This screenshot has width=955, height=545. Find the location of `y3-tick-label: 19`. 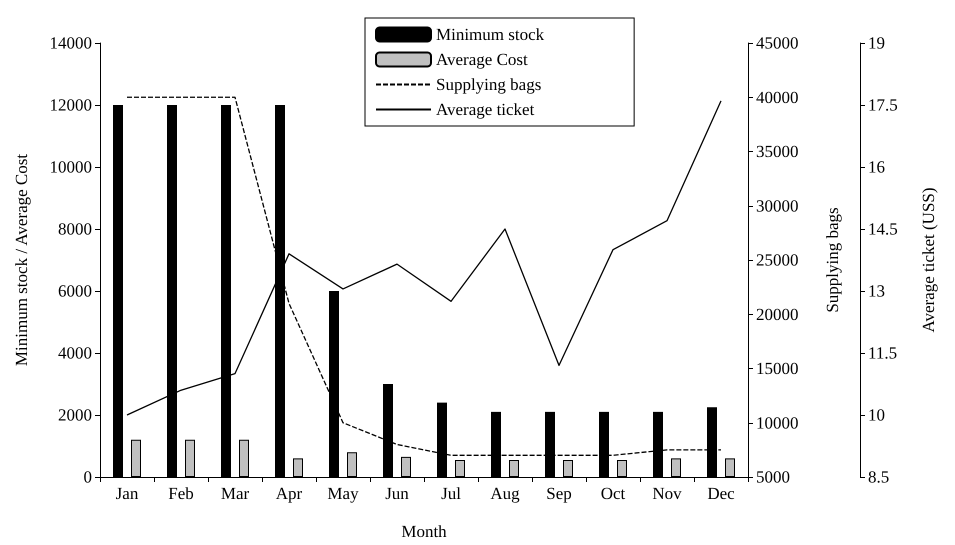

y3-tick-label: 19 is located at coordinates (876, 43).